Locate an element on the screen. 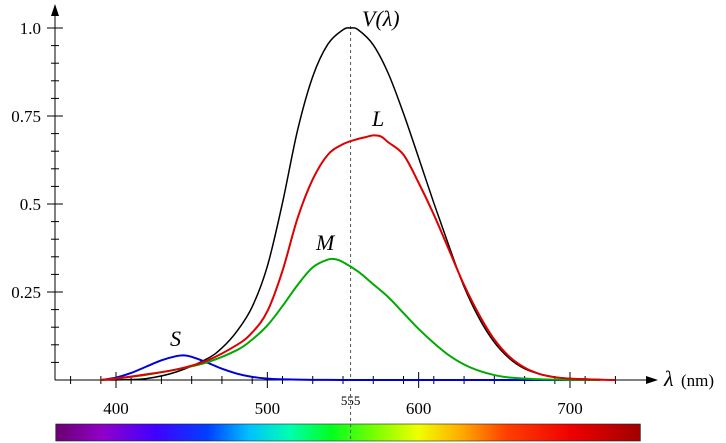 This screenshot has width=726, height=443. x-axis-arrow is located at coordinates (652, 380).